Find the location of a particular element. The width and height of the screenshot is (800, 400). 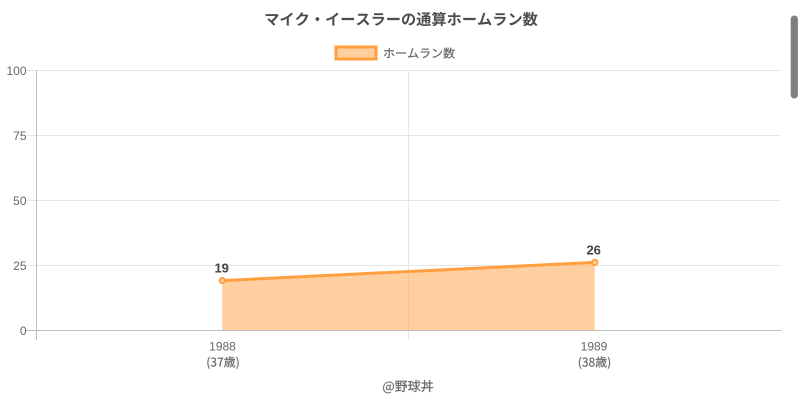

svg-text: 1988 is located at coordinates (222, 346).